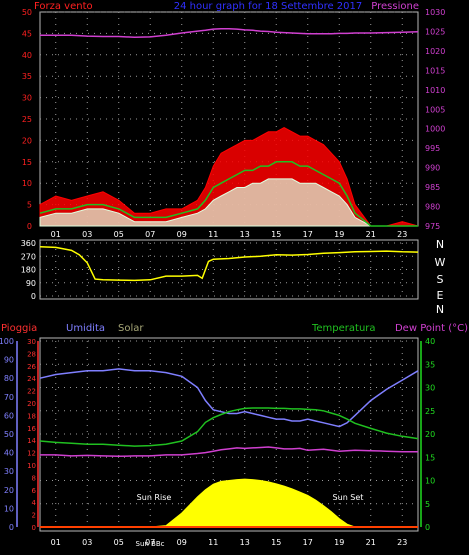  Describe the element at coordinates (348, 497) in the screenshot. I see `sun-set-label: Sun Set` at that location.